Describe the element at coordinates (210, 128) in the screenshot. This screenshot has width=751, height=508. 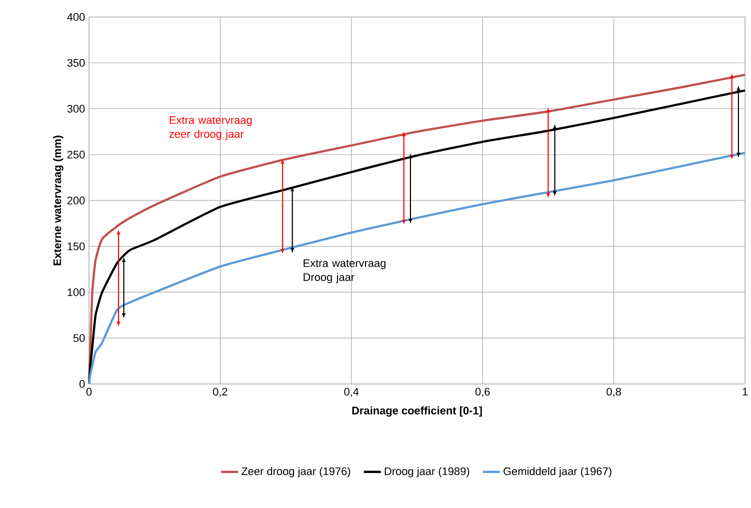
I see `annotation: Extra watervraag zeer droog jaar` at that location.